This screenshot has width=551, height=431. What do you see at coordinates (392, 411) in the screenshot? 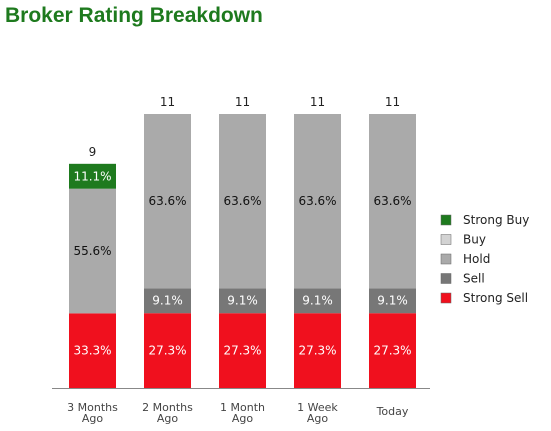
I see `x-tick-label: Today` at bounding box center [392, 411].